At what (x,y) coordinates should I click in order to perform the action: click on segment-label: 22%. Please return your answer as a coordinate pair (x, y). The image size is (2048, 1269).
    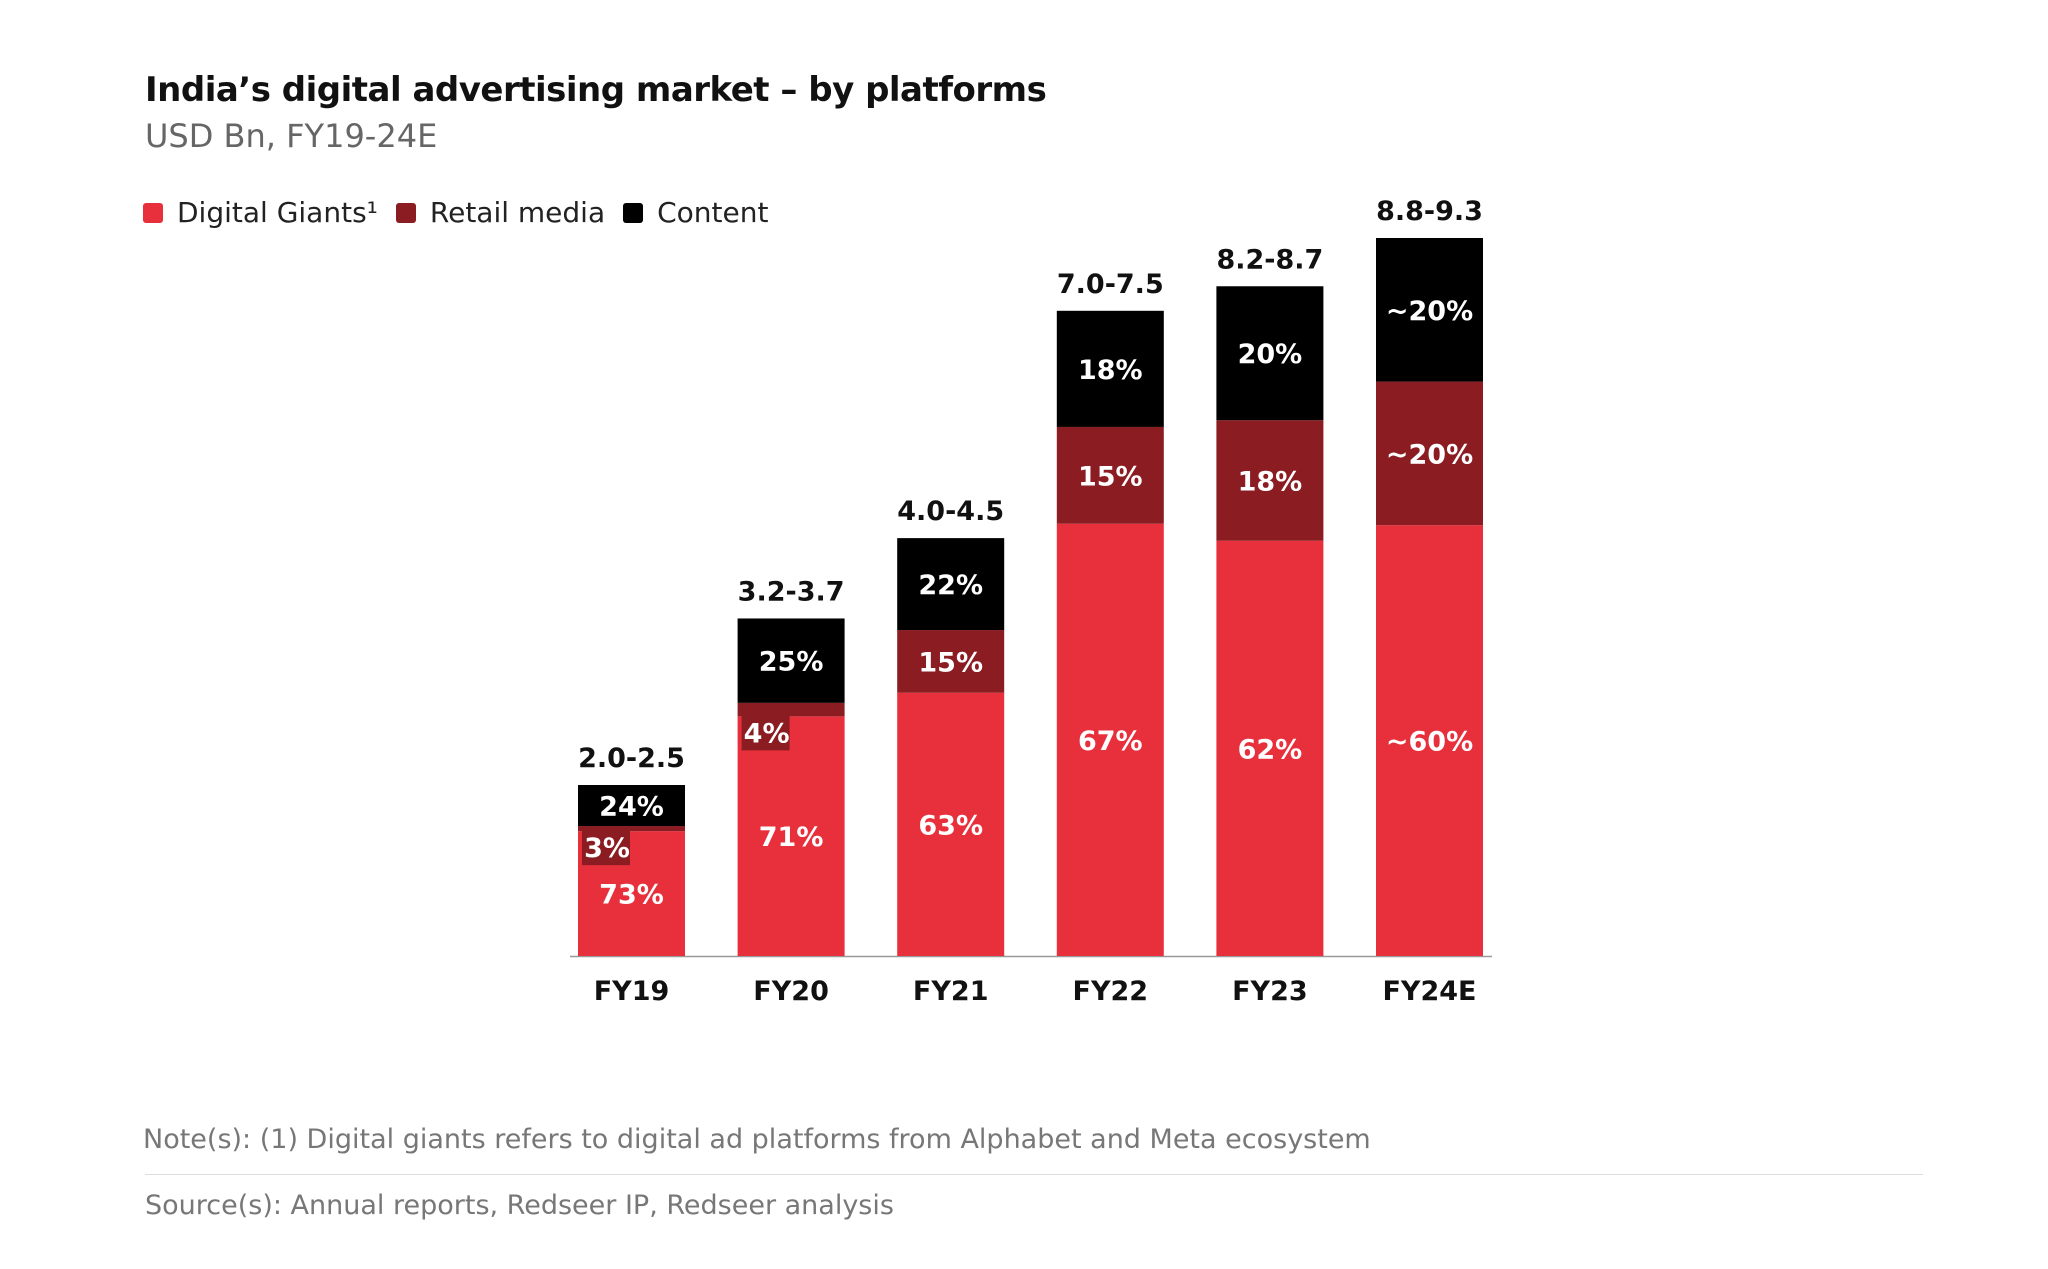
    Looking at the image, I should click on (950, 585).